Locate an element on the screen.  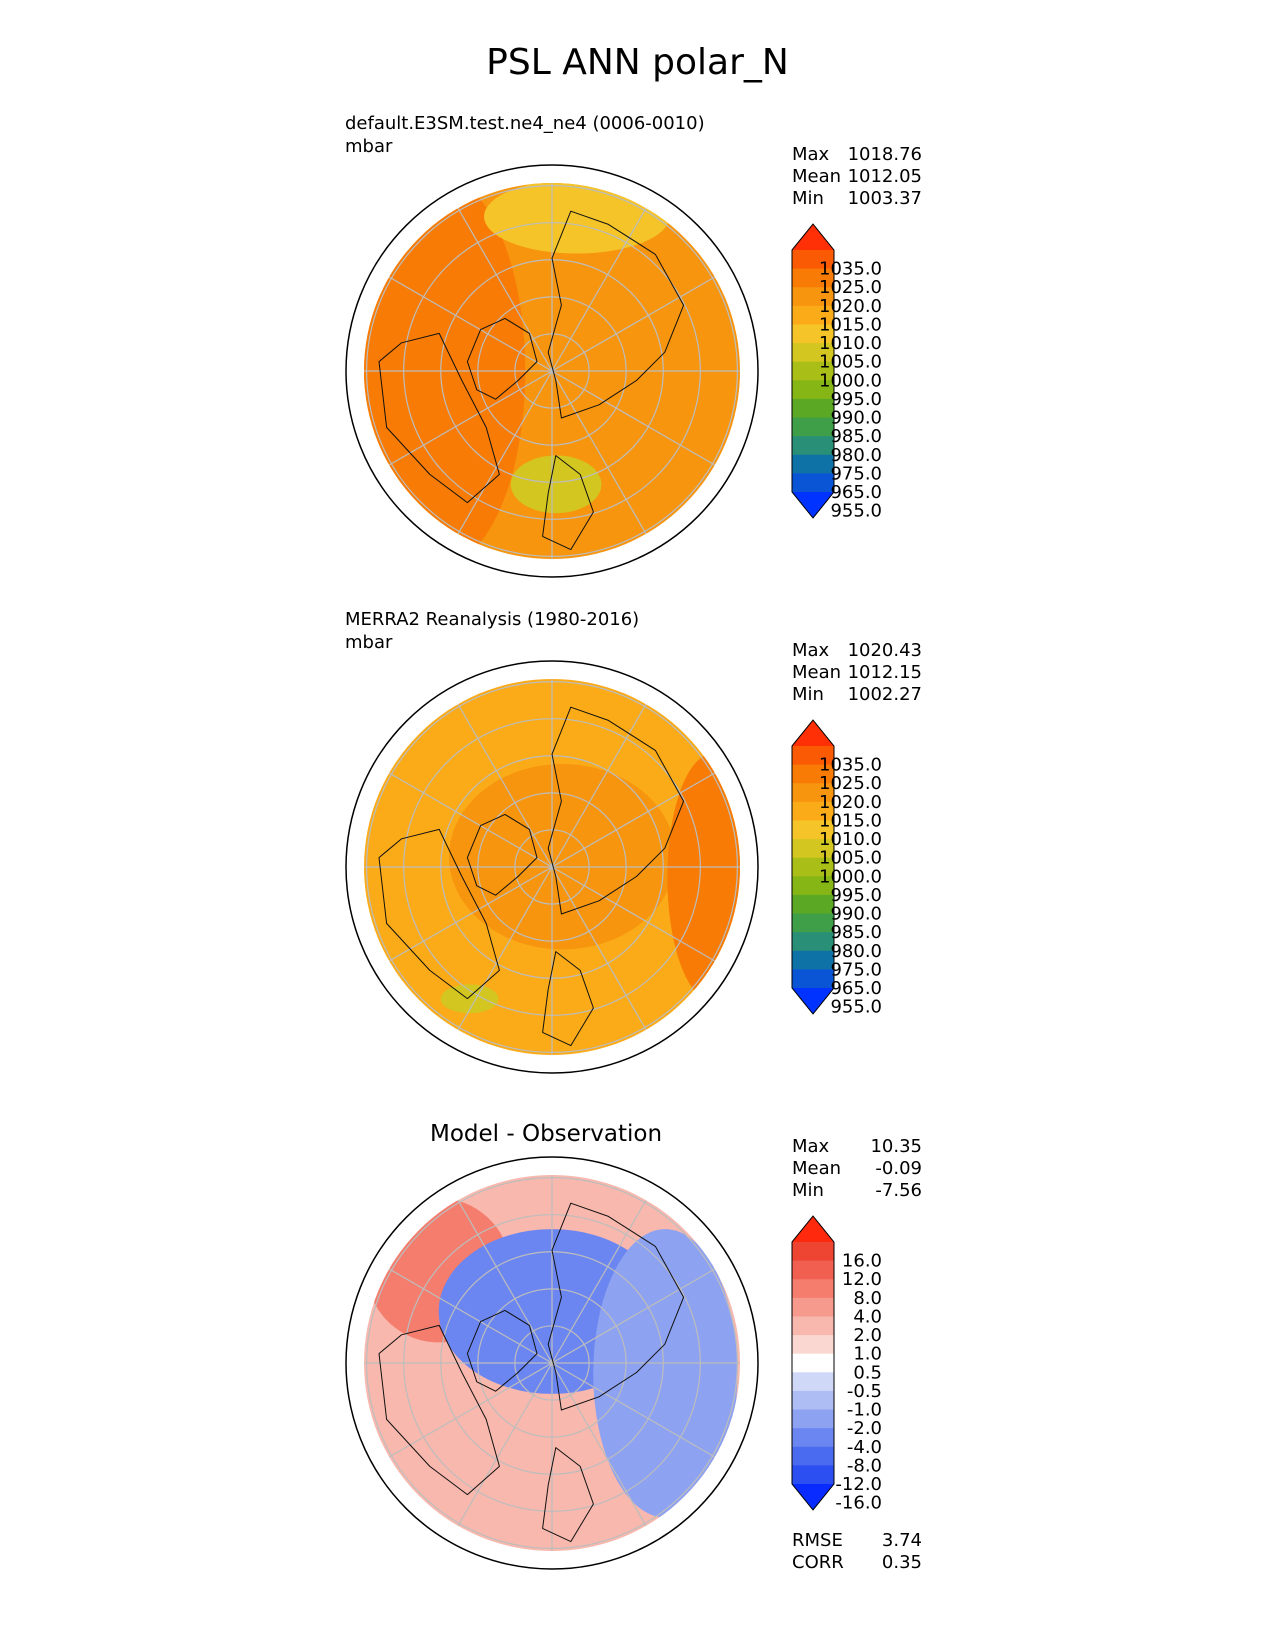
panel1-north-america-outline is located at coordinates (439, 418).